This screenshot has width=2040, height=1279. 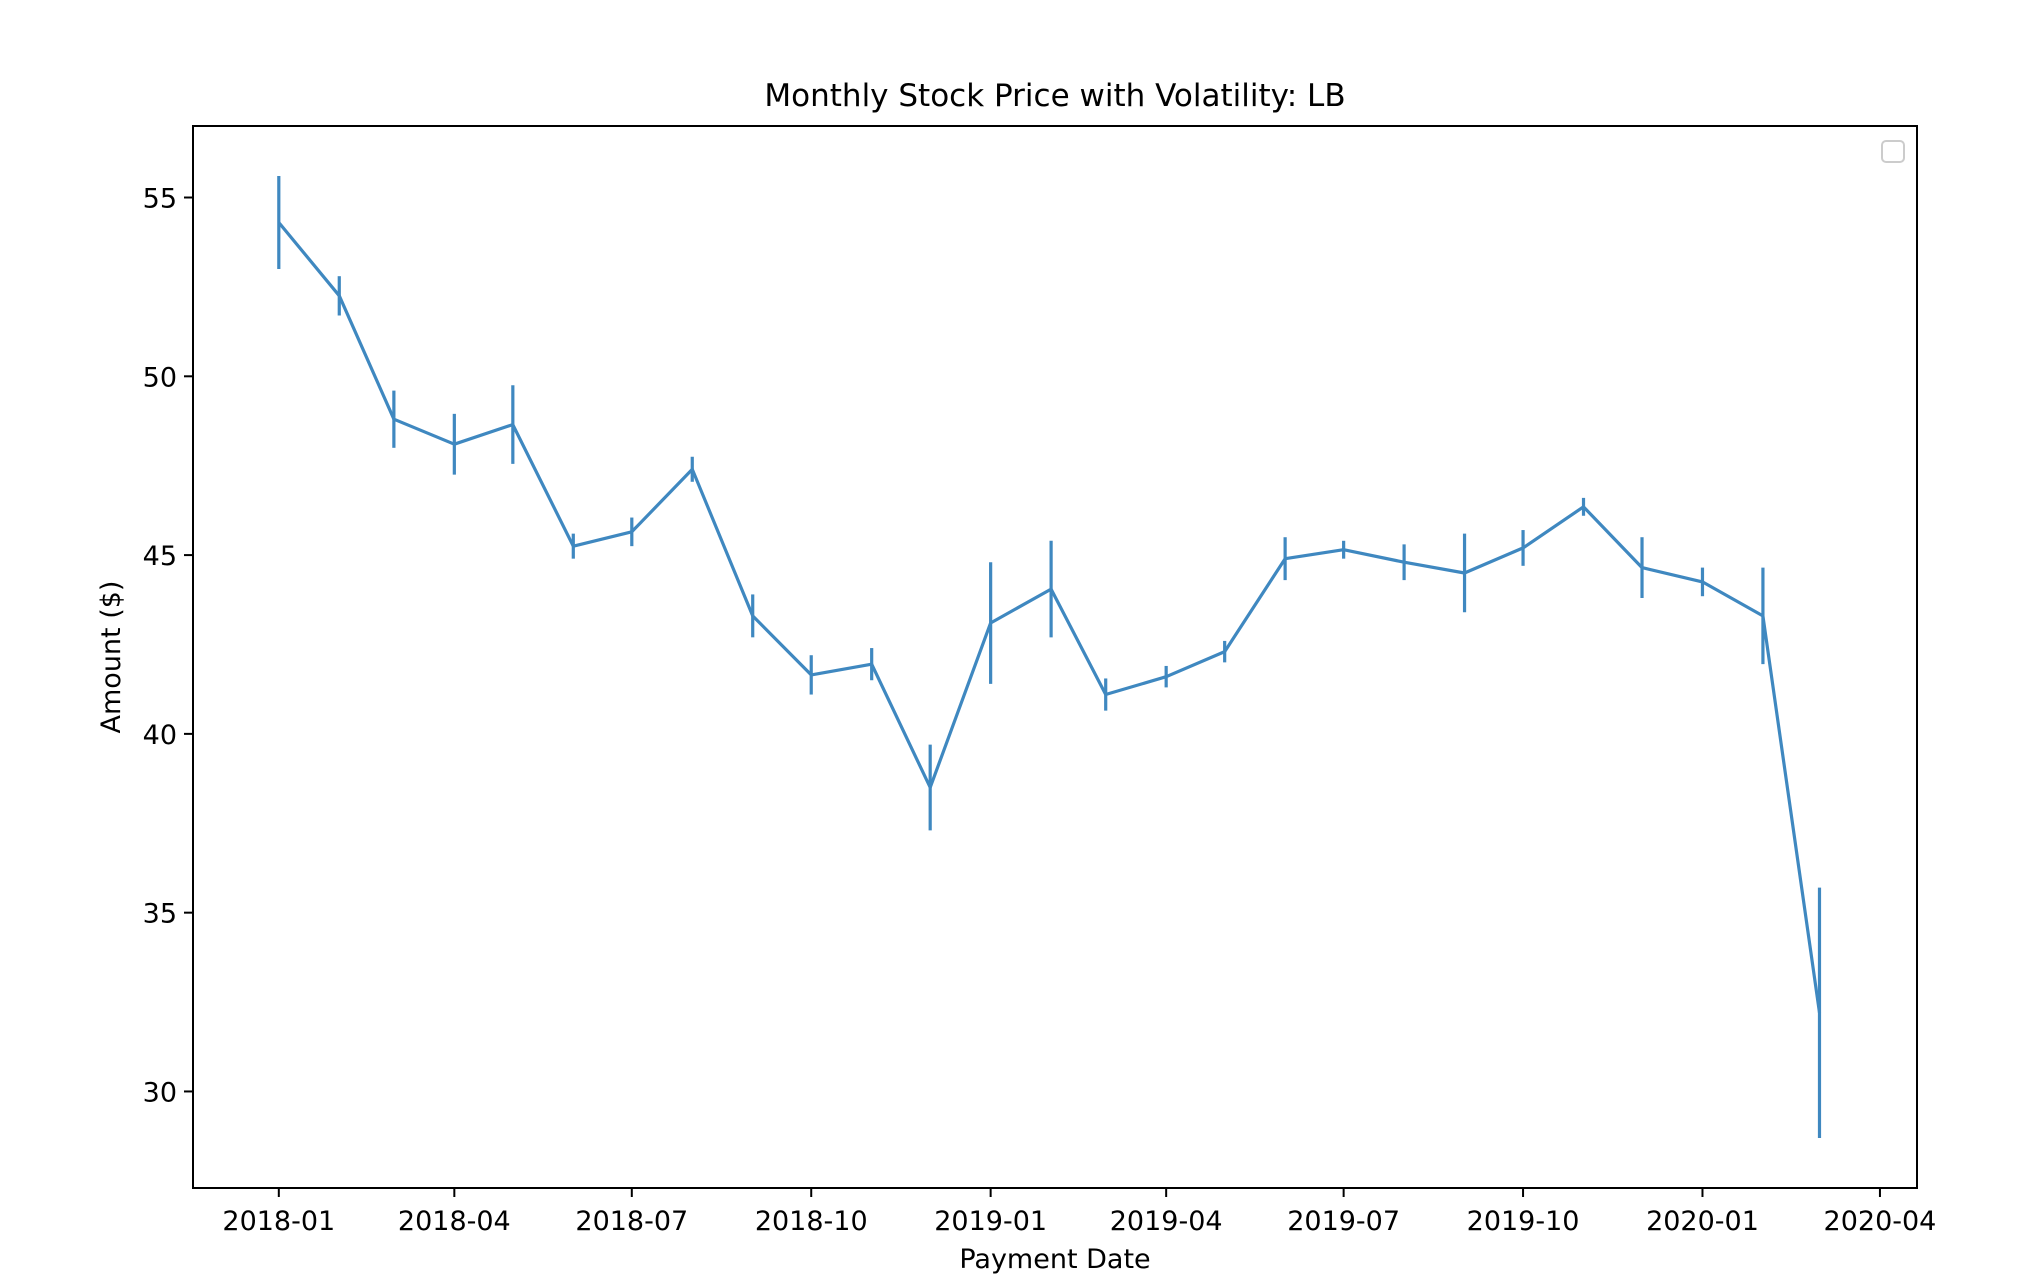 What do you see at coordinates (168, 646) in the screenshot?
I see `y-axis: 30 35 40 45 50 55` at bounding box center [168, 646].